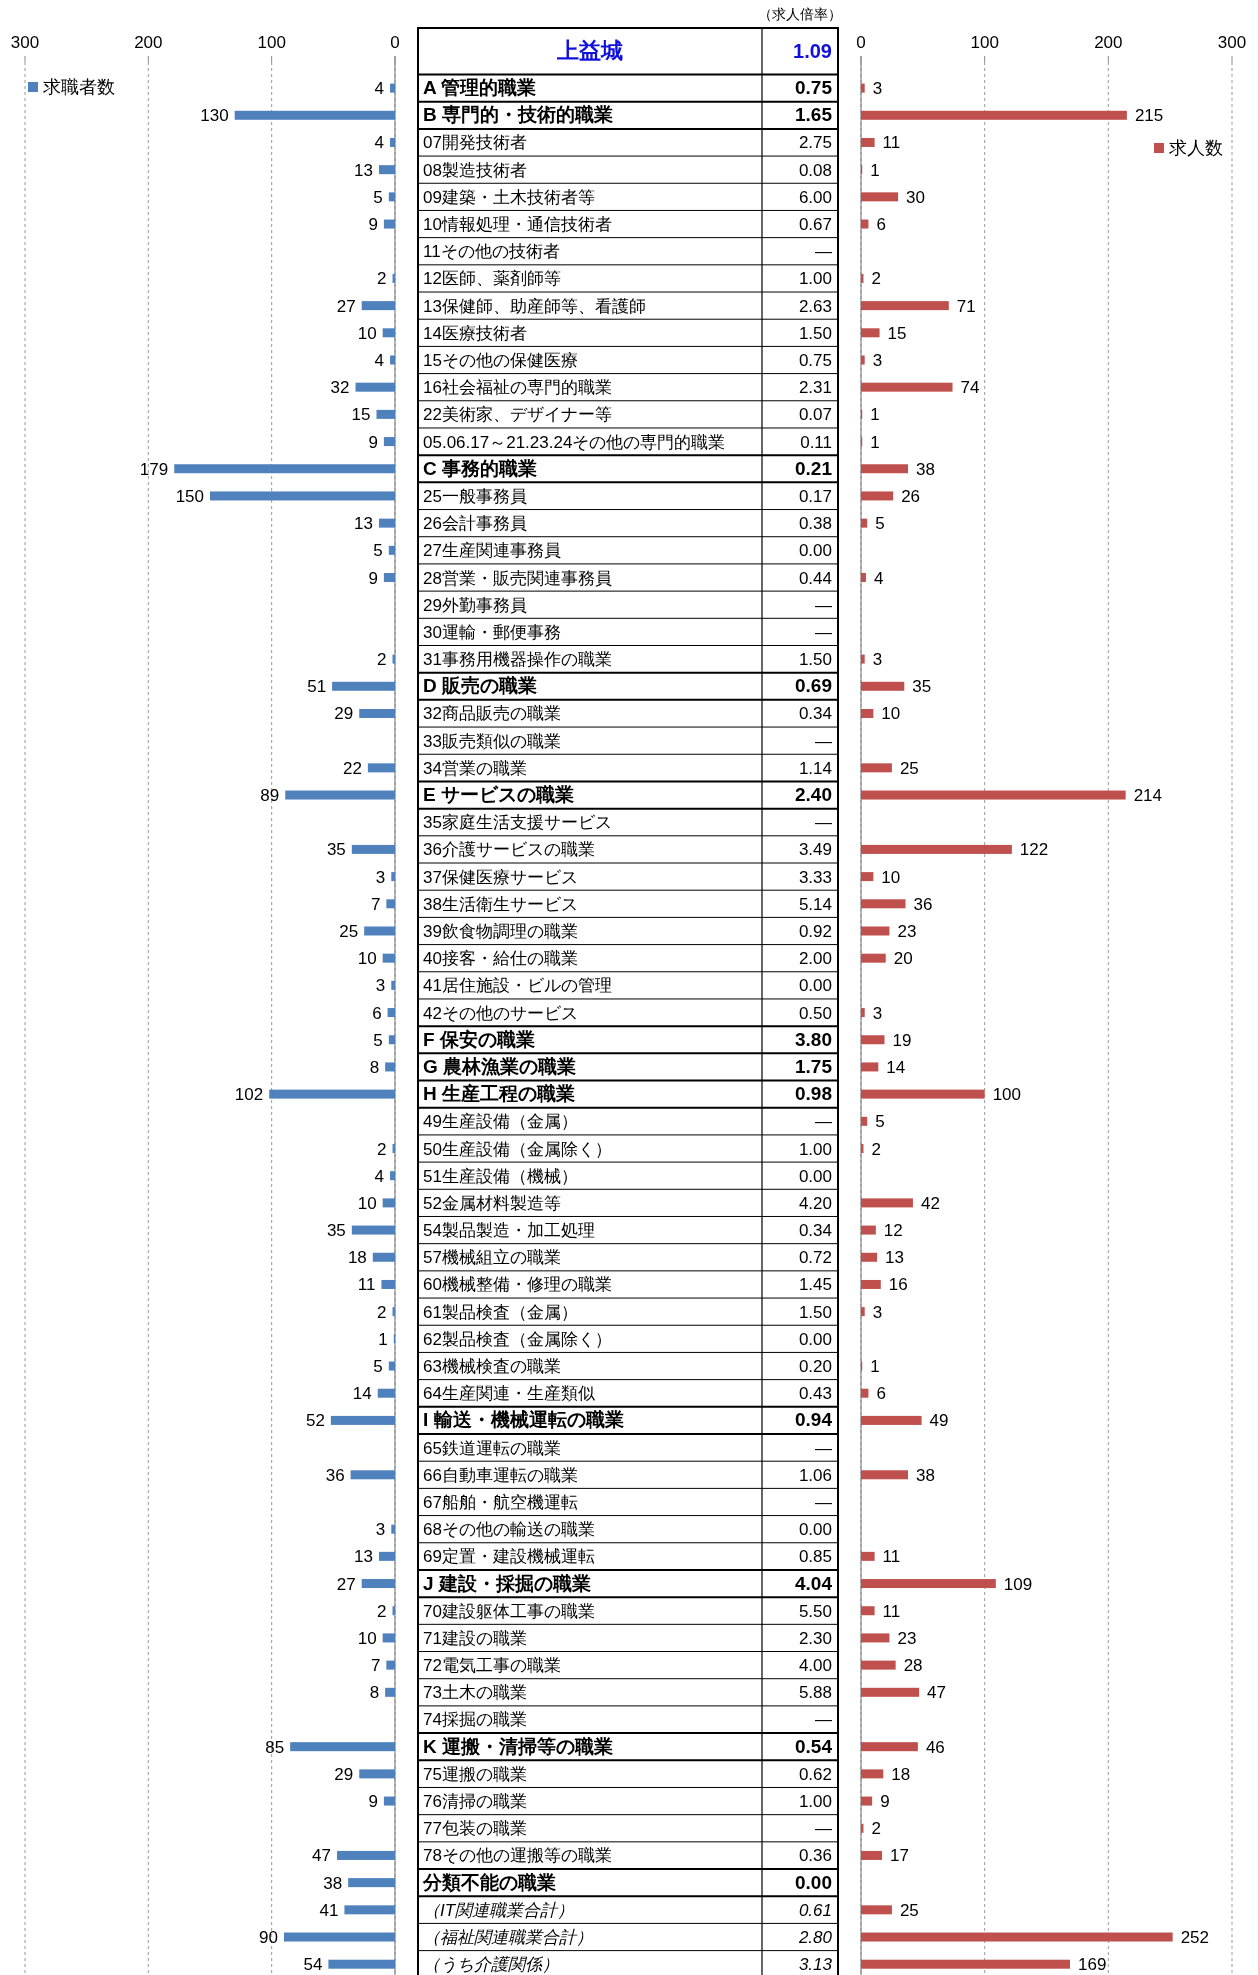 Image resolution: width=1258 pixels, height=1975 pixels. What do you see at coordinates (913, 1666) in the screenshot?
I see `data-label: 28` at bounding box center [913, 1666].